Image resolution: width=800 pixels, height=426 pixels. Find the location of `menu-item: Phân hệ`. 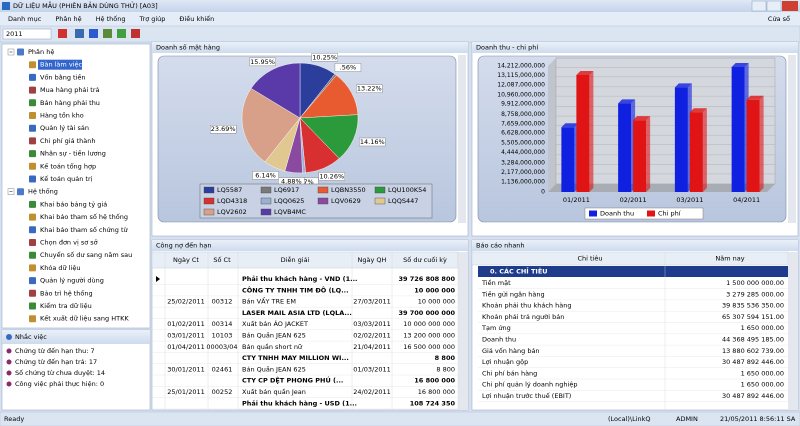

menu-item: Phân hệ is located at coordinates (68, 19).